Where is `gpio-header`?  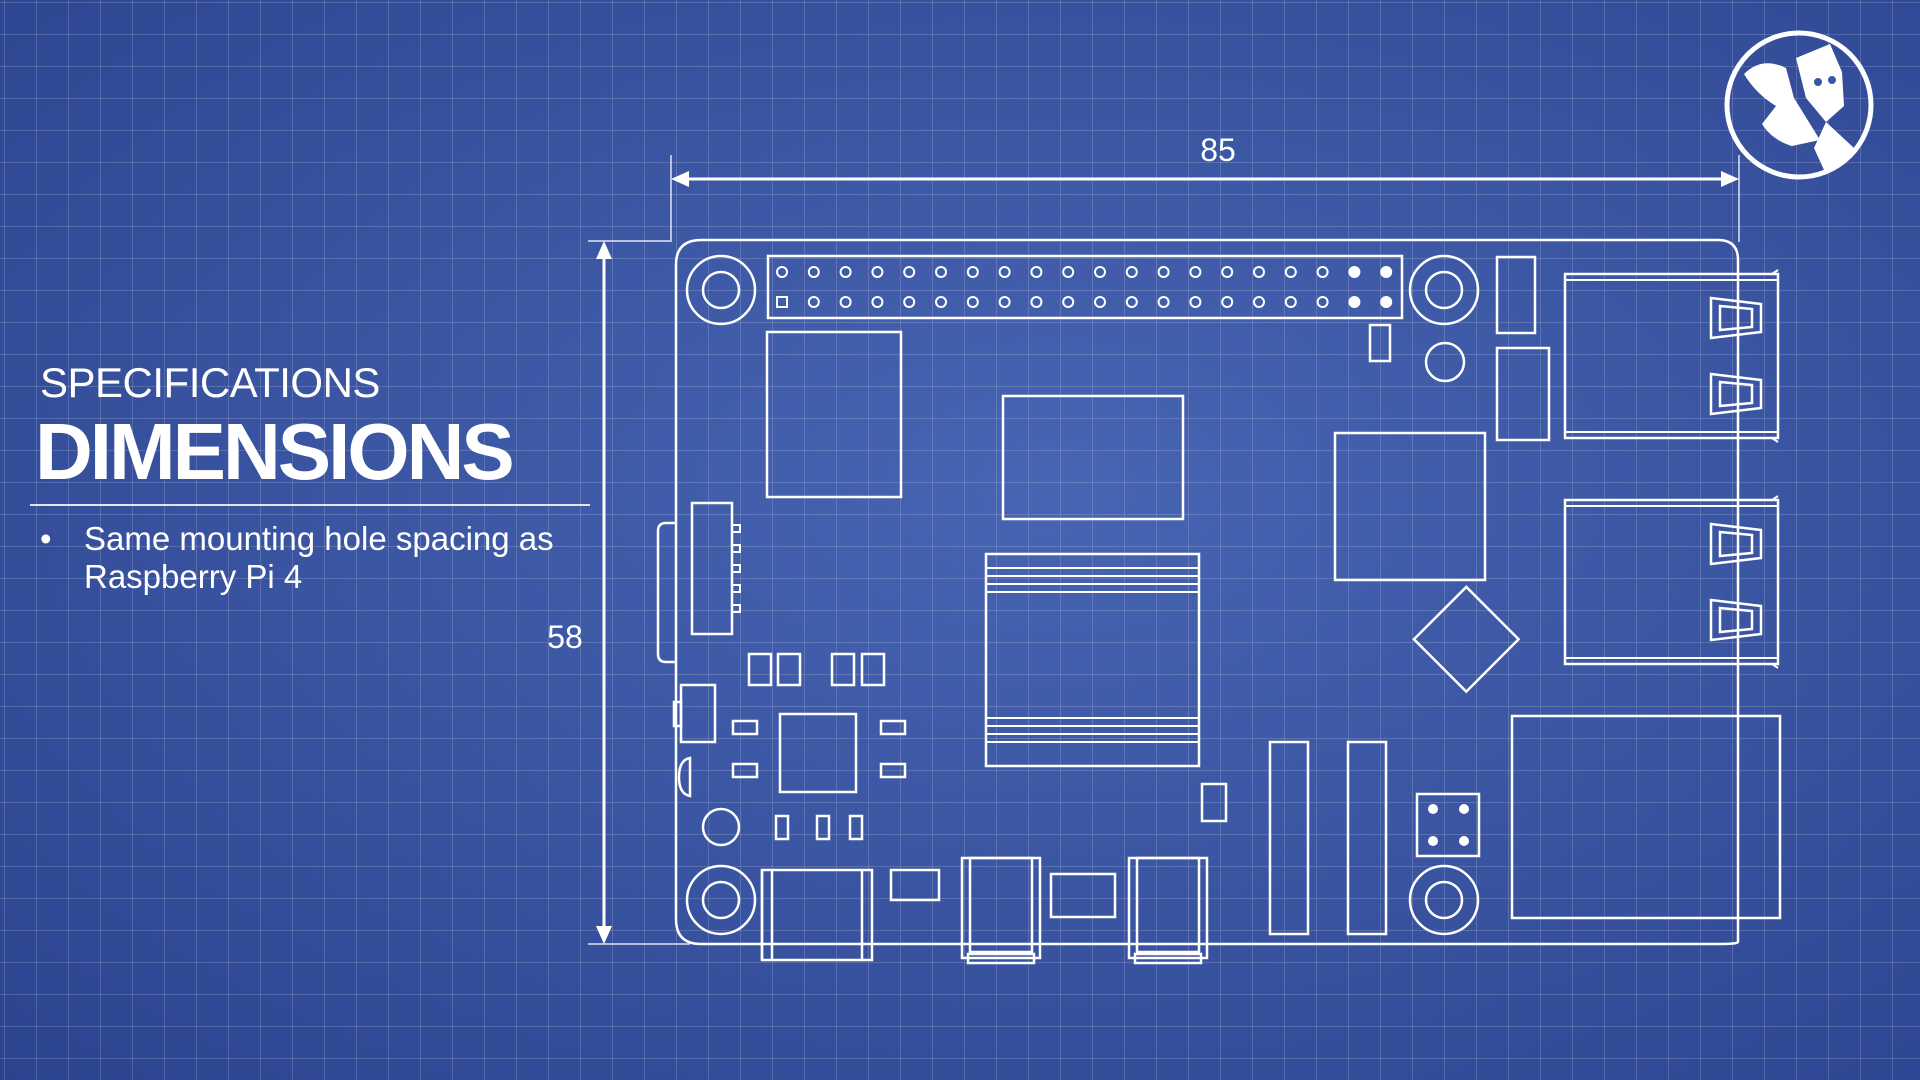 gpio-header is located at coordinates (1085, 287).